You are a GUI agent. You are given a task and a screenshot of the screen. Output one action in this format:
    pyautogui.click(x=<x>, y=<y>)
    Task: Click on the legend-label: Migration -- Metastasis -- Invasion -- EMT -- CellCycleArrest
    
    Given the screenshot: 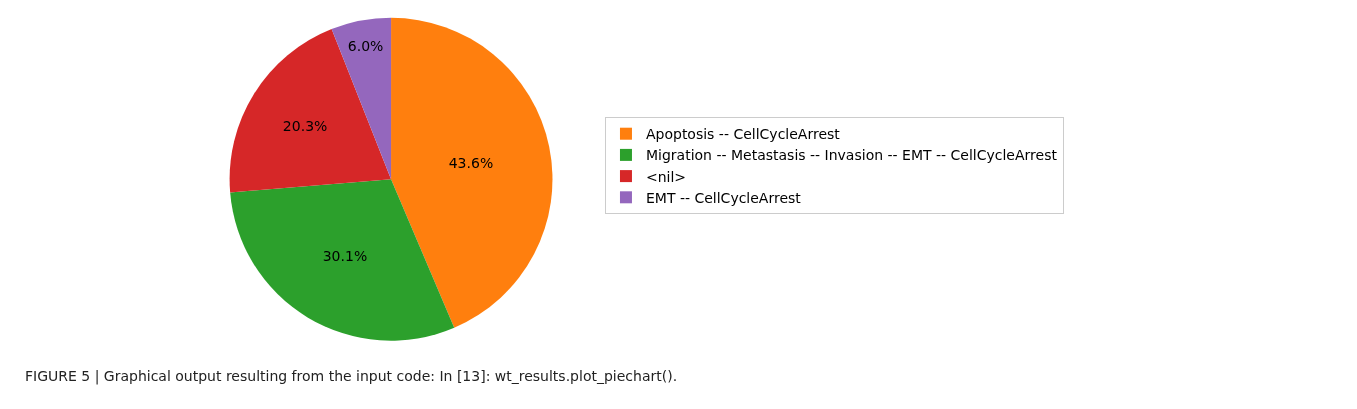 What is the action you would take?
    pyautogui.click(x=851, y=155)
    